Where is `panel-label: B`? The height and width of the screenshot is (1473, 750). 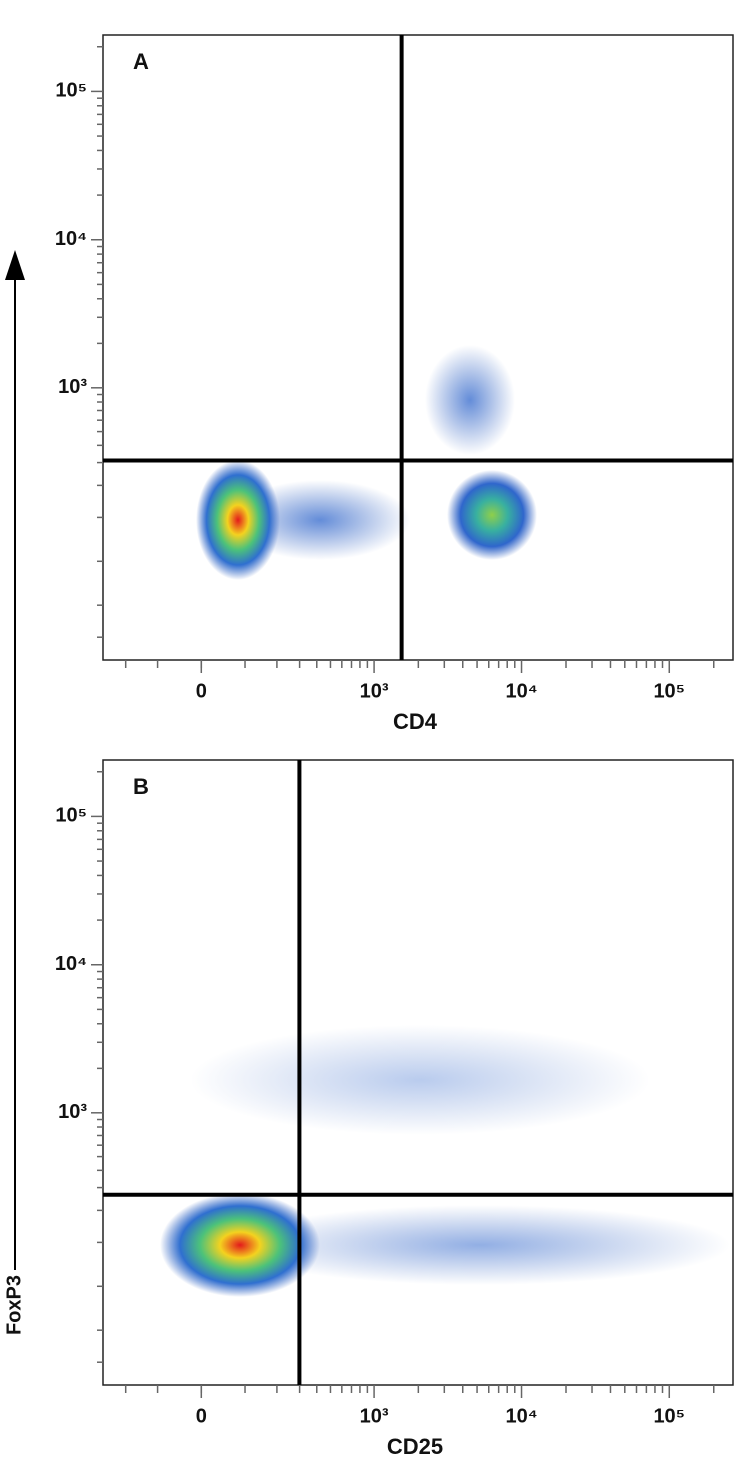 panel-label: B is located at coordinates (141, 786).